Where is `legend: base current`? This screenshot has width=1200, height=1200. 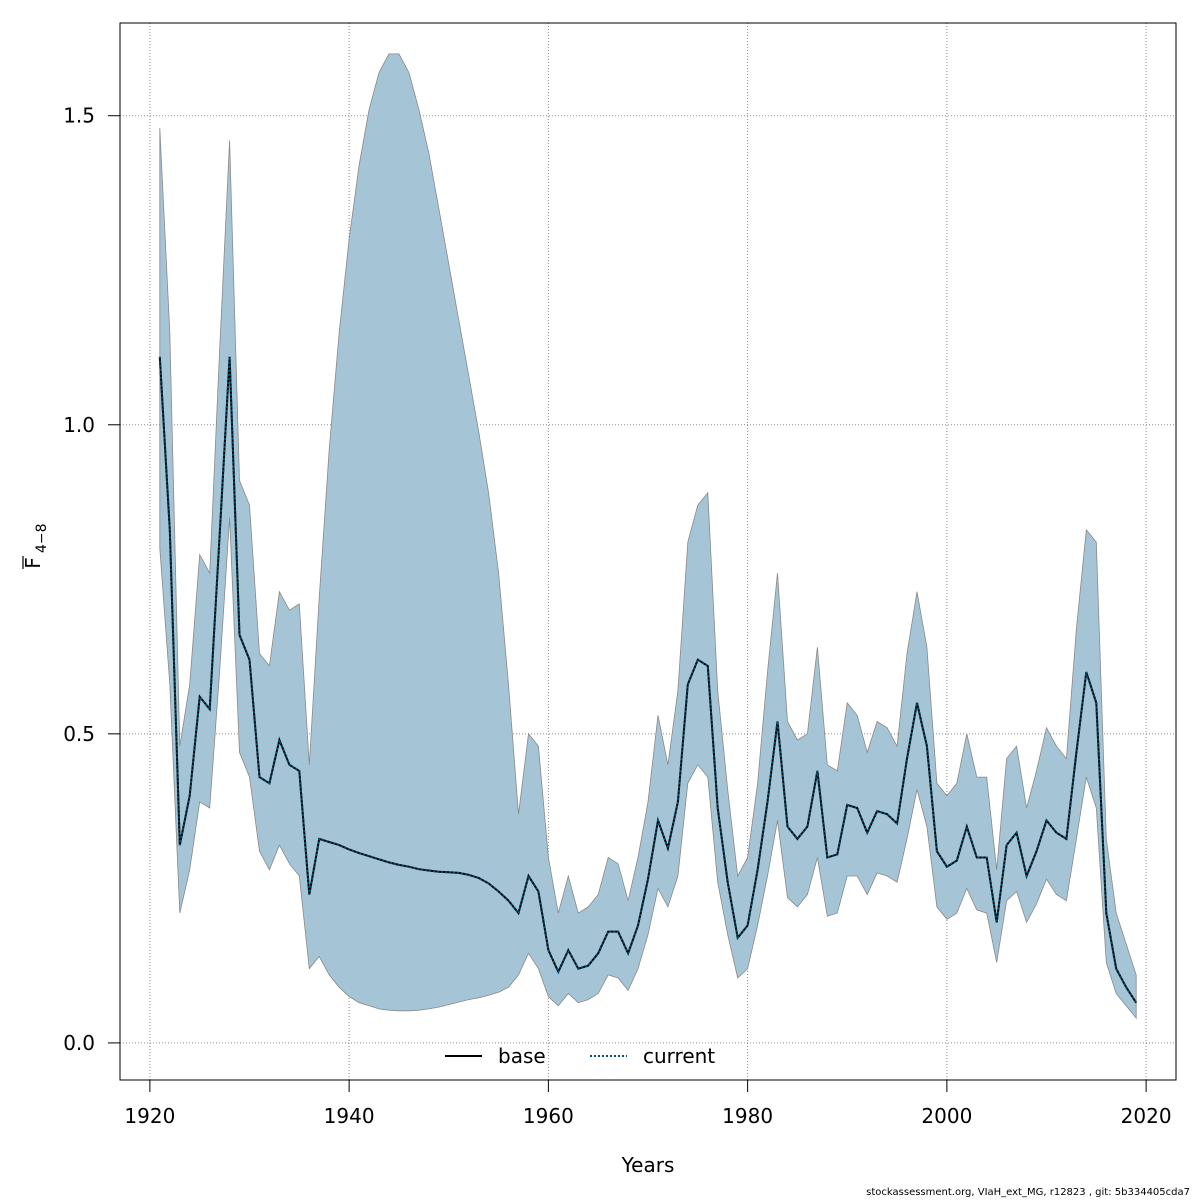 legend: base current is located at coordinates (580, 1056).